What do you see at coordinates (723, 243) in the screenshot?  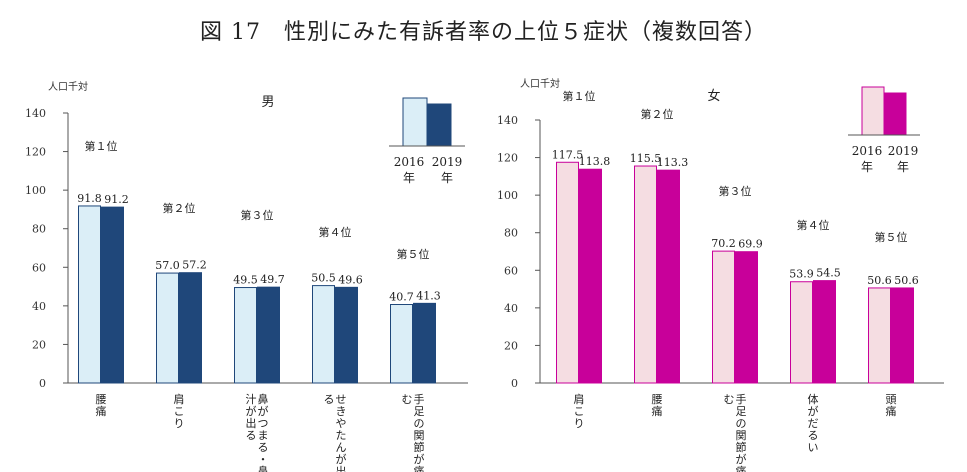 I see `data-label-2016: 70.2` at bounding box center [723, 243].